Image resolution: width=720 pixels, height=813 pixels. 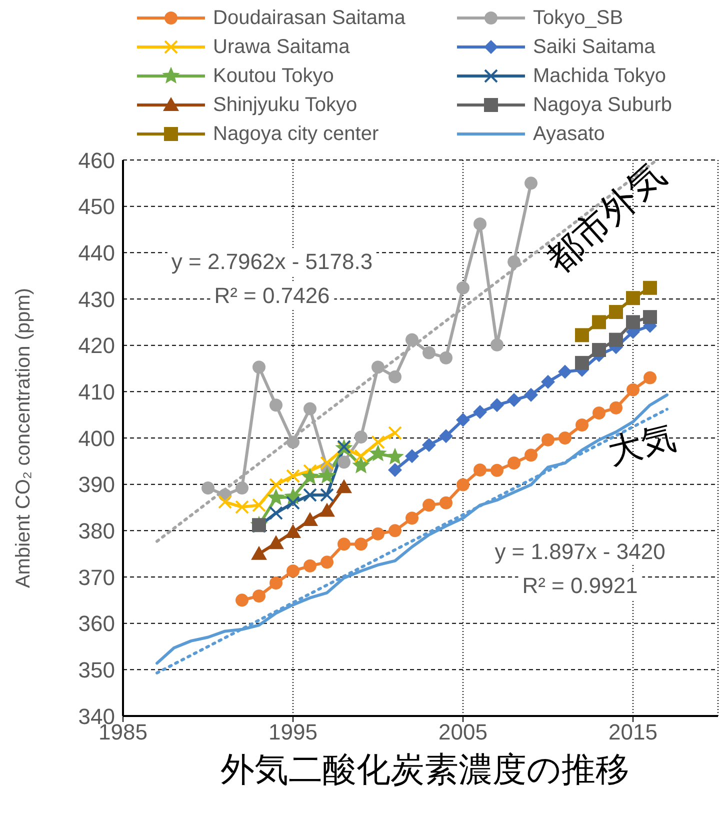 What do you see at coordinates (273, 76) in the screenshot?
I see `legend-label: Koutou Tokyo` at bounding box center [273, 76].